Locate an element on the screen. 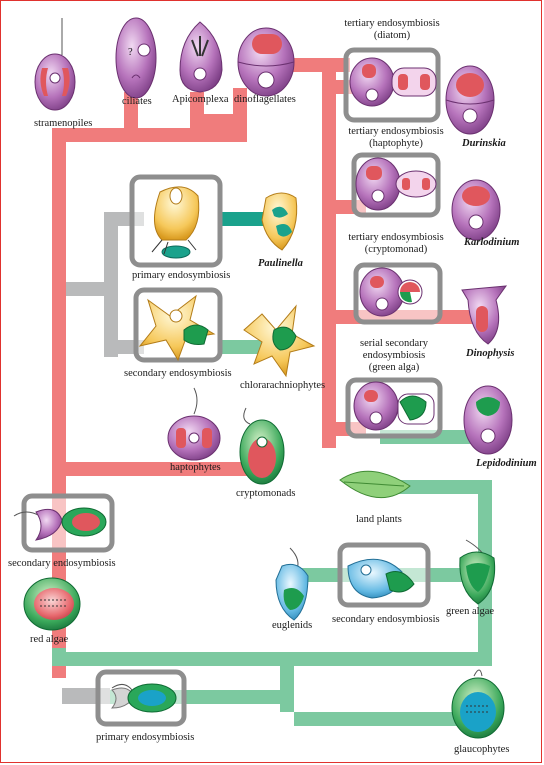 The height and width of the screenshot is (765, 544). label-tertiary-haptophyte-1: tertiary endosymbiosis is located at coordinates (395, 131).